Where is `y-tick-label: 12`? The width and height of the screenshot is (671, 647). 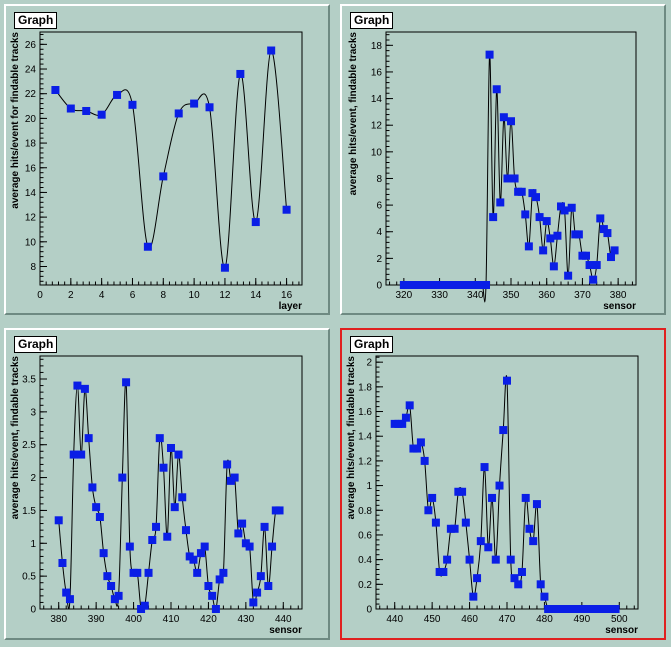
y-tick-label: 12 is located at coordinates (377, 126).